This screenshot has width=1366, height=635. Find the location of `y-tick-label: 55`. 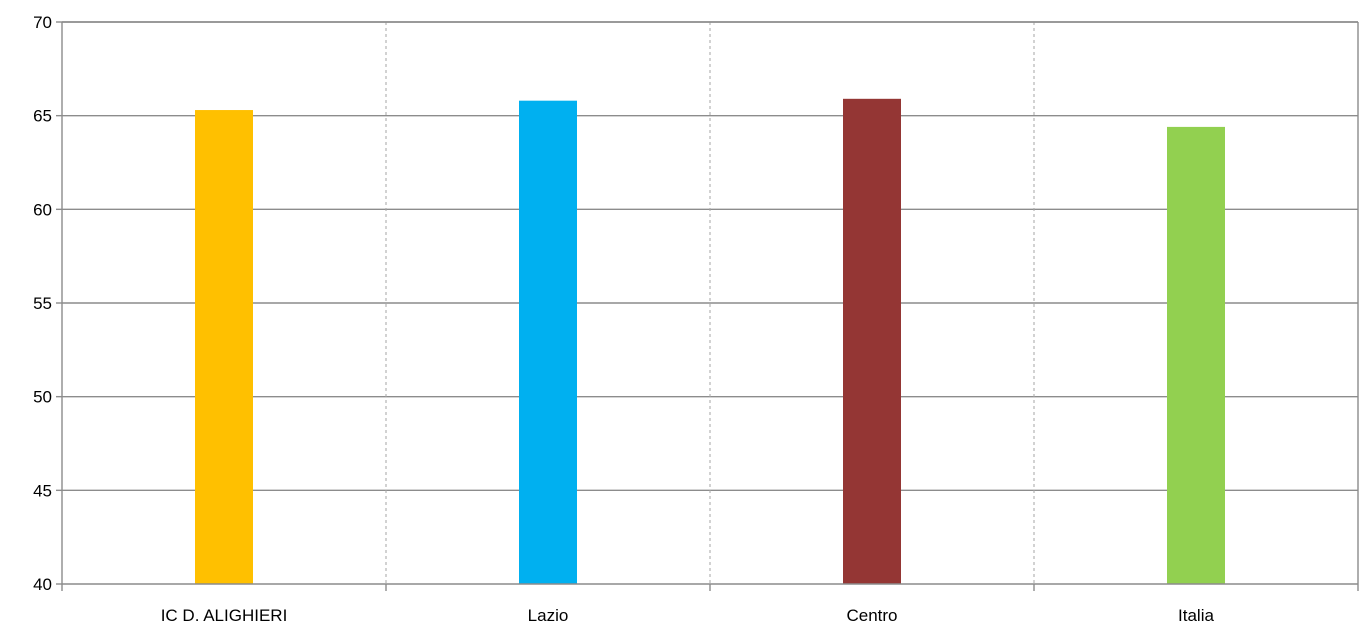

y-tick-label: 55 is located at coordinates (42, 303).